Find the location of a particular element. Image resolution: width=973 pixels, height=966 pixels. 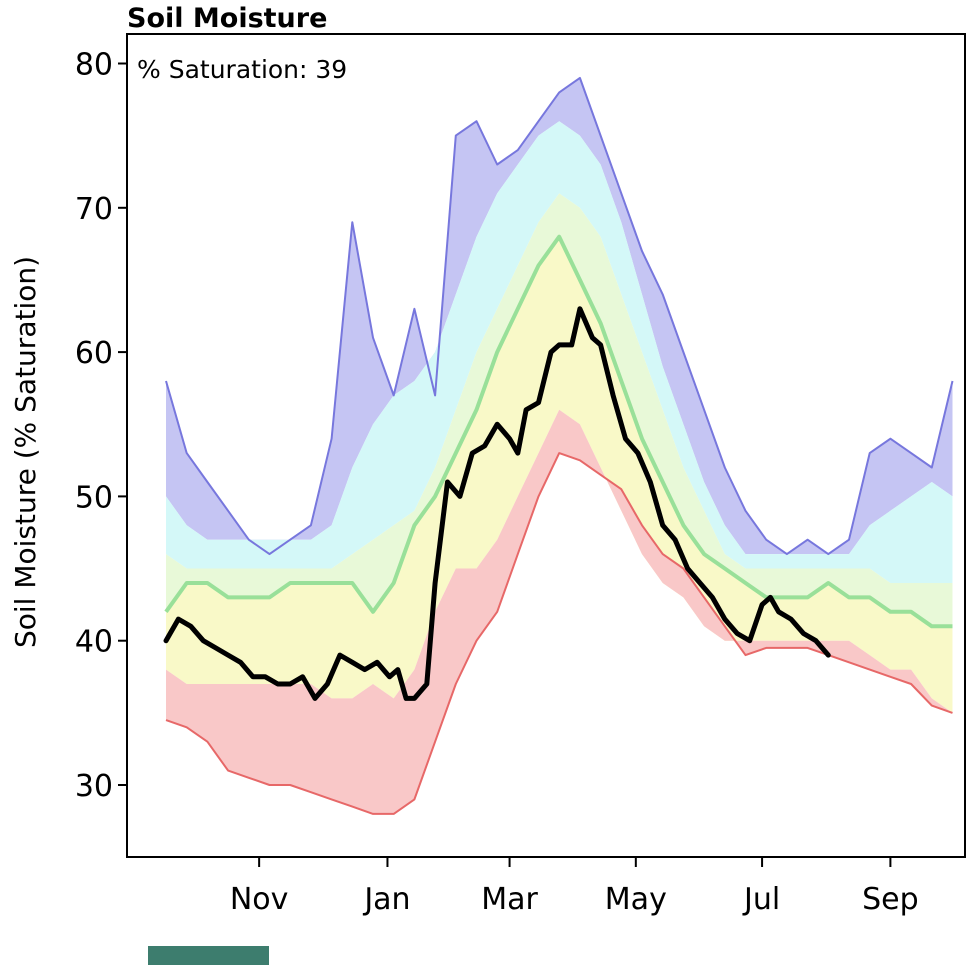

y-tick-label: 60 is located at coordinates (94, 353).